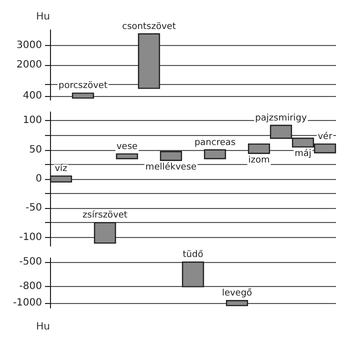 The image size is (350, 344). Describe the element at coordinates (281, 118) in the screenshot. I see `category-label: pajzsmirigy` at that location.